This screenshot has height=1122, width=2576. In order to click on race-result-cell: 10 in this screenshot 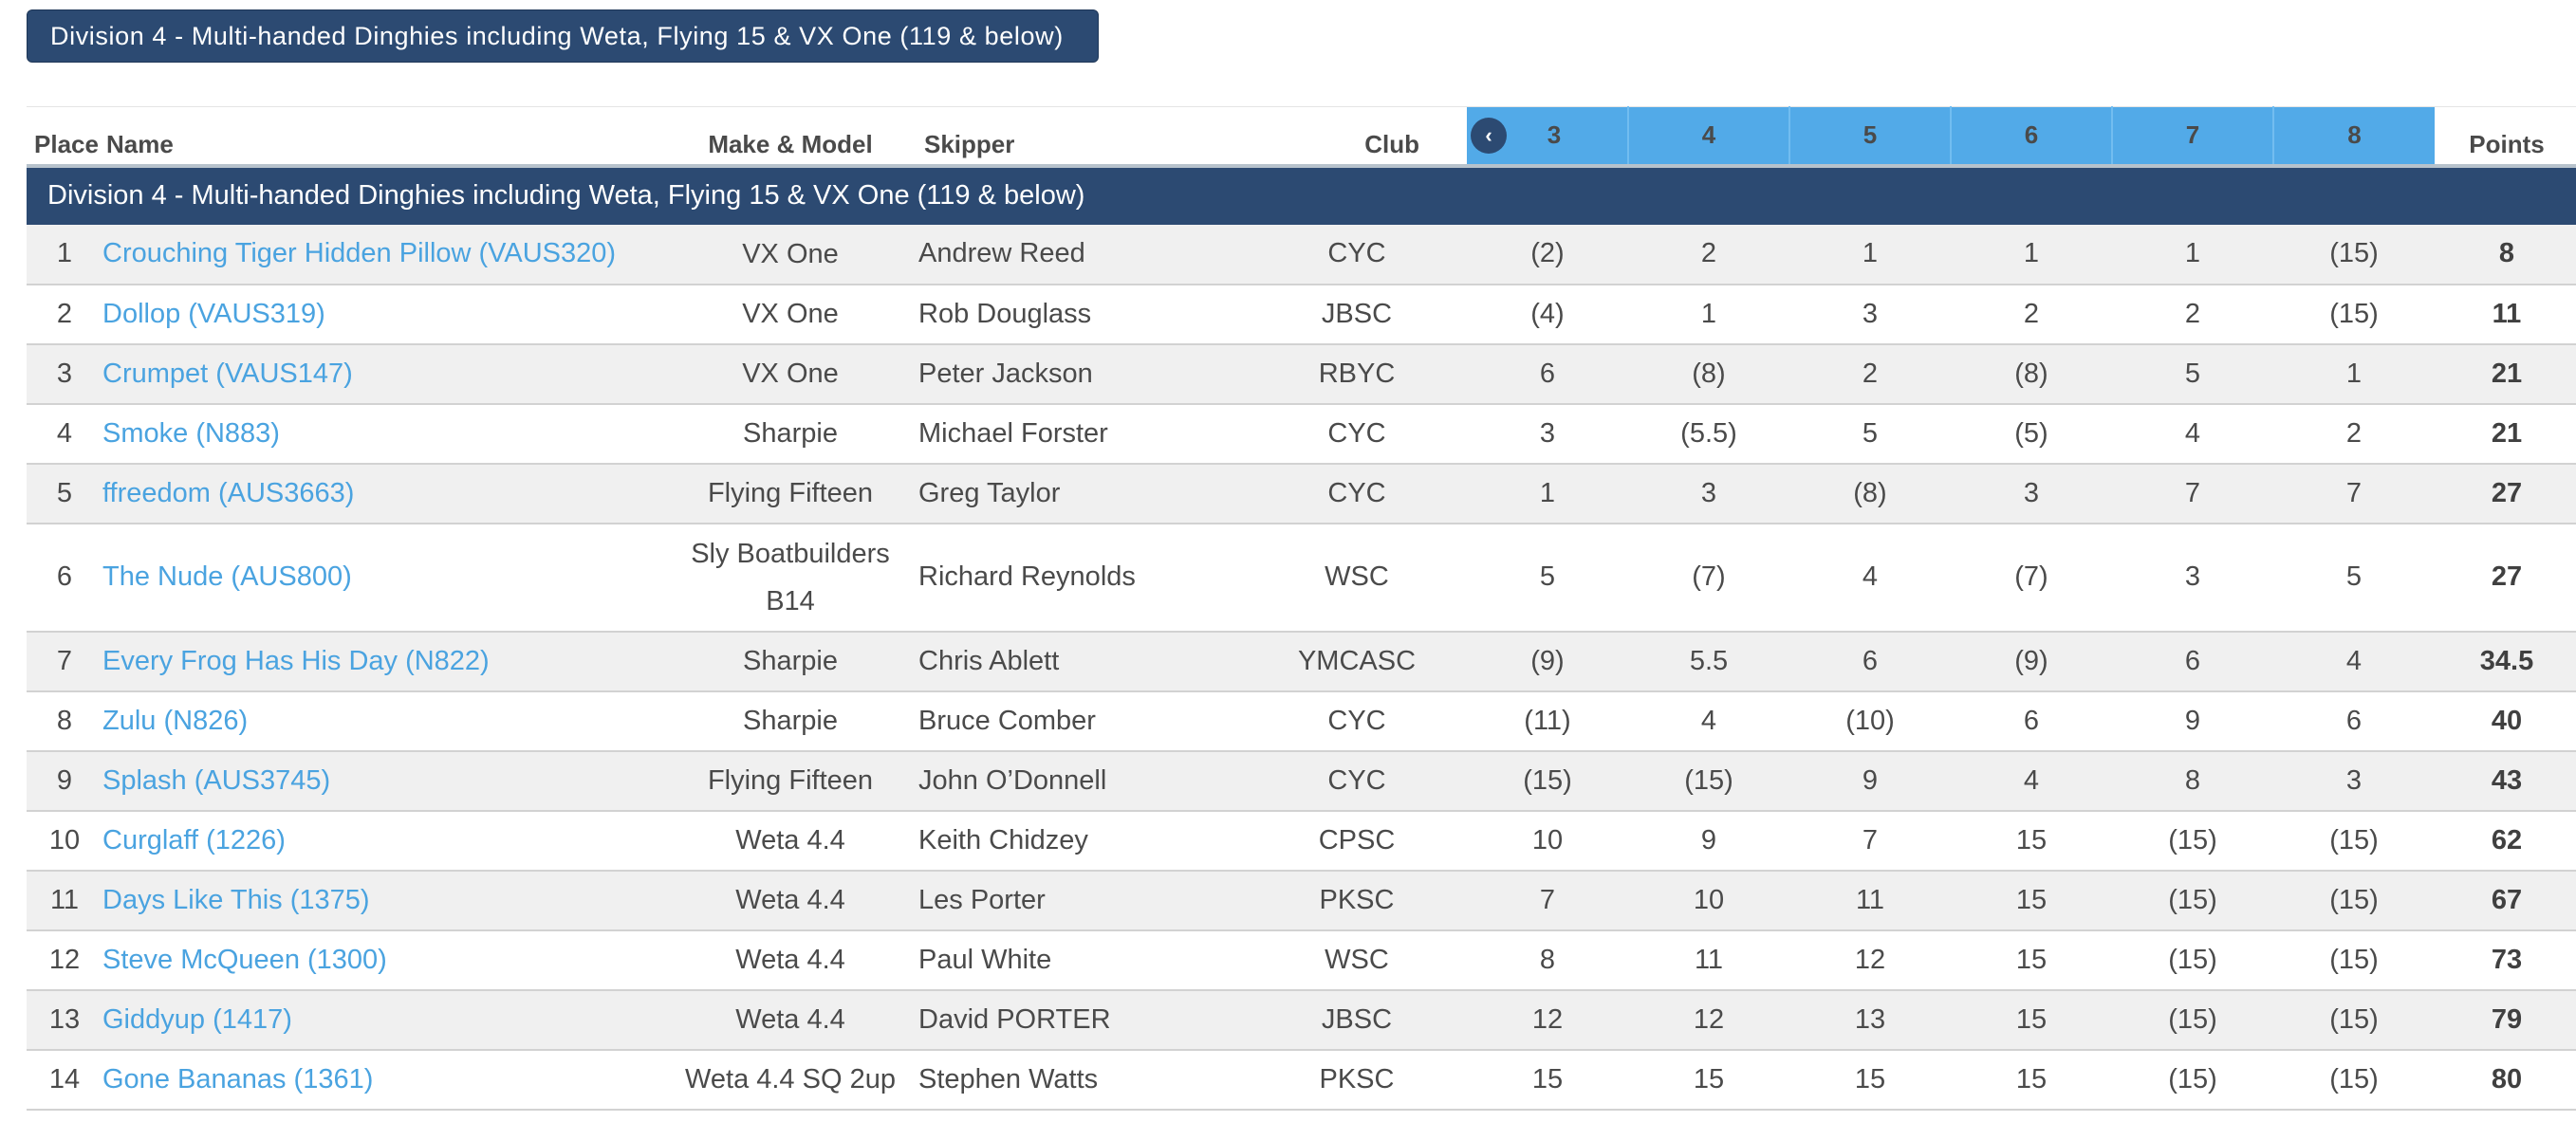, I will do `click(1708, 900)`.